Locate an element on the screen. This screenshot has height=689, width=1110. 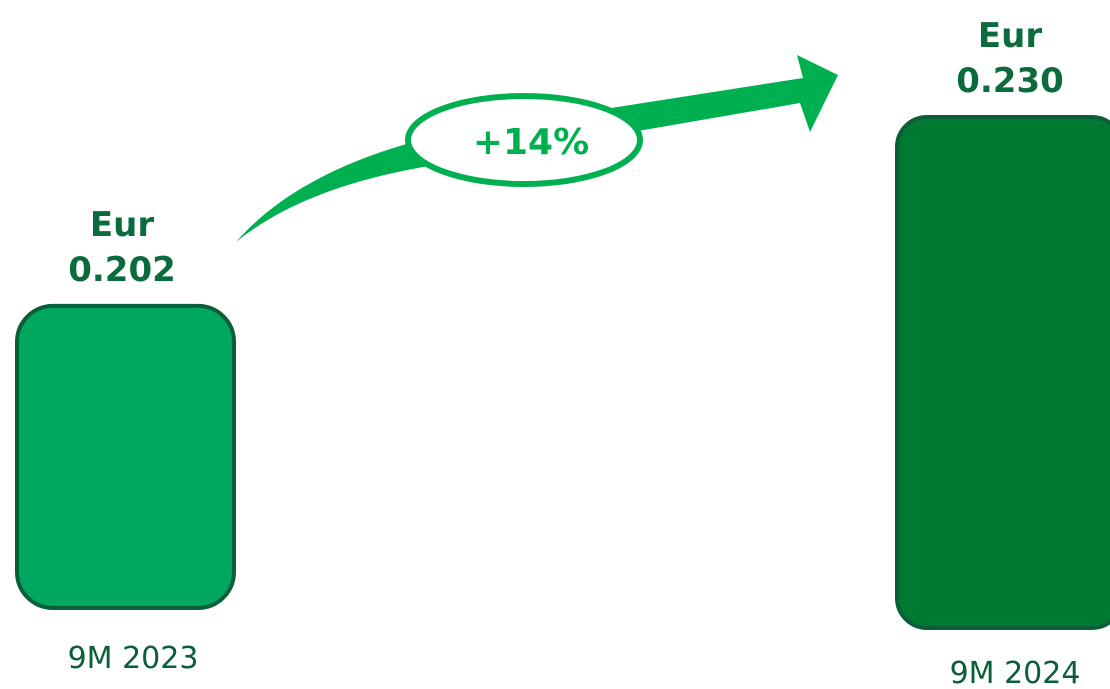
category-label-9m-2024: 9M 2024 is located at coordinates (1015, 672).